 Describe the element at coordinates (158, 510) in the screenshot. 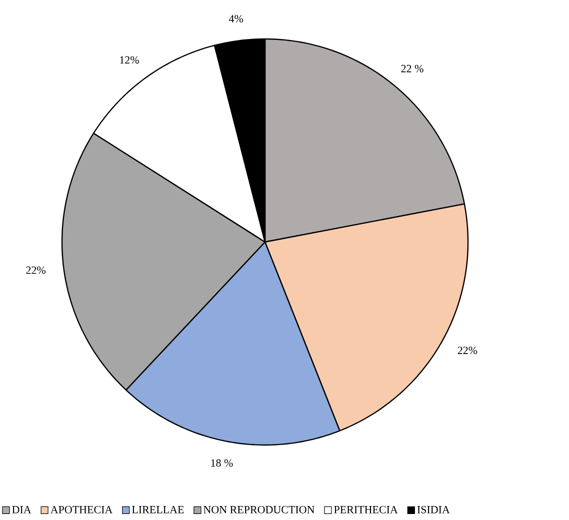

I see `legend-label: LIRELLAE` at that location.